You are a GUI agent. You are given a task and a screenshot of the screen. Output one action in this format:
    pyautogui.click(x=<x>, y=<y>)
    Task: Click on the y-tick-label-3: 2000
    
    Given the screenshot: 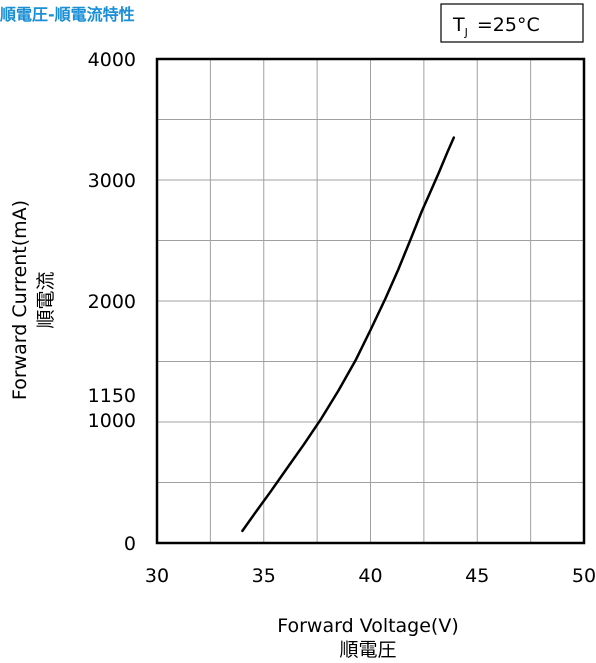 What is the action you would take?
    pyautogui.click(x=112, y=302)
    